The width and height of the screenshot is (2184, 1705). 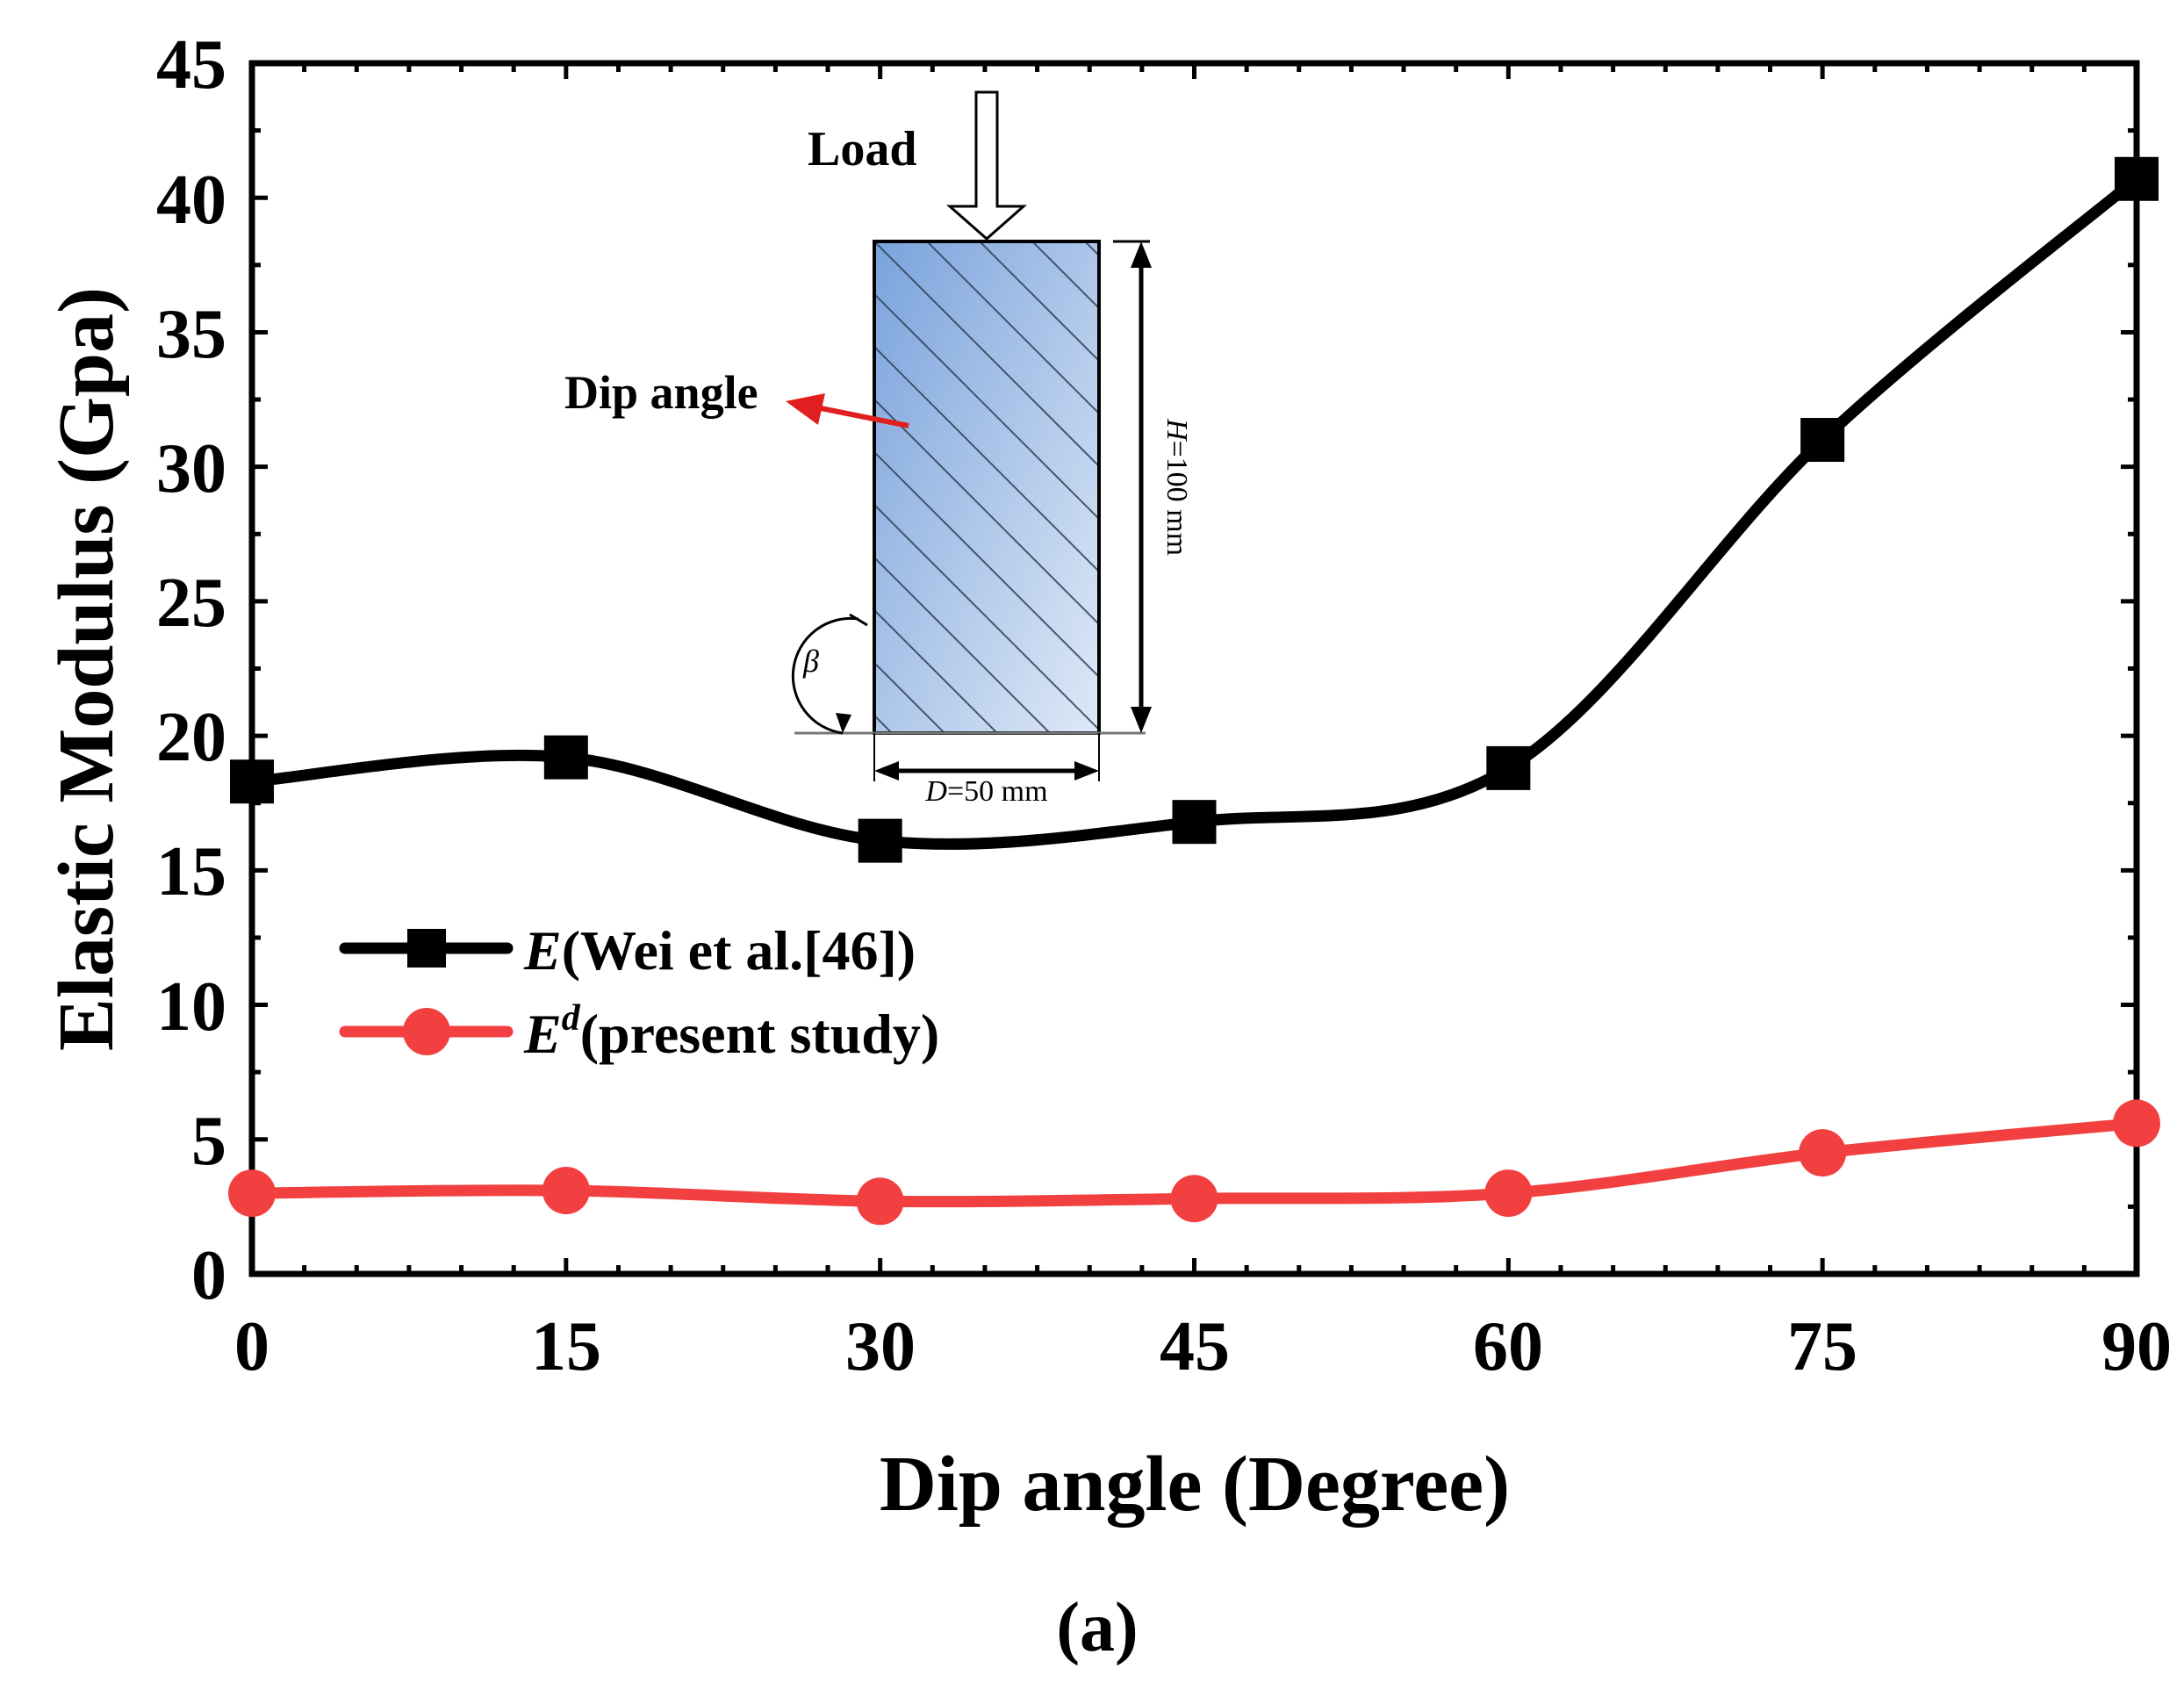 I want to click on x-tick-label-90: 90, so click(x=2136, y=1346).